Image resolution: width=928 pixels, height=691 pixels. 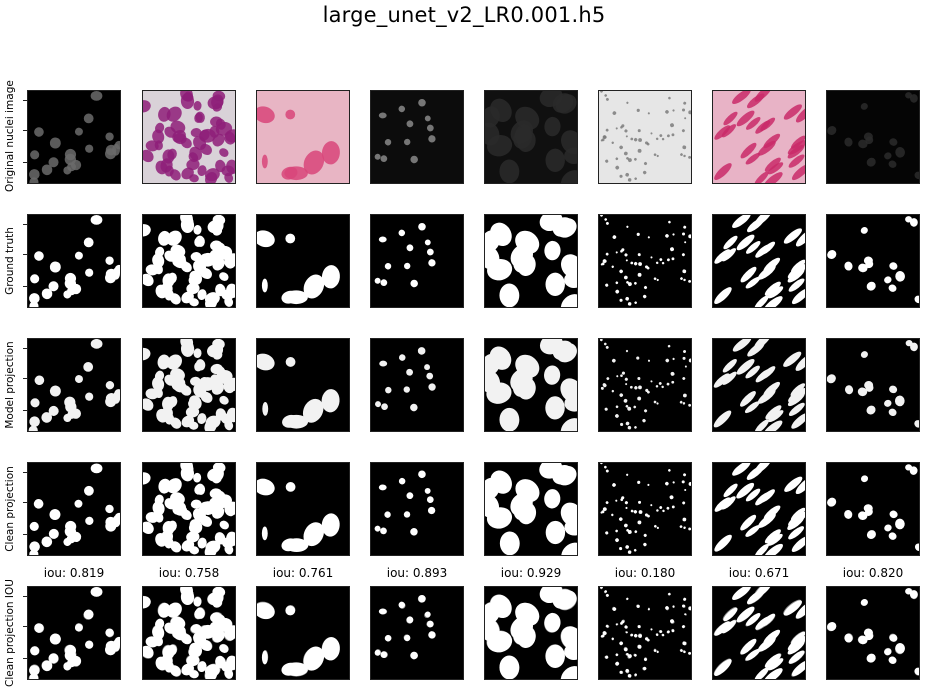 What do you see at coordinates (10, 261) in the screenshot?
I see `row-label: Ground truth` at bounding box center [10, 261].